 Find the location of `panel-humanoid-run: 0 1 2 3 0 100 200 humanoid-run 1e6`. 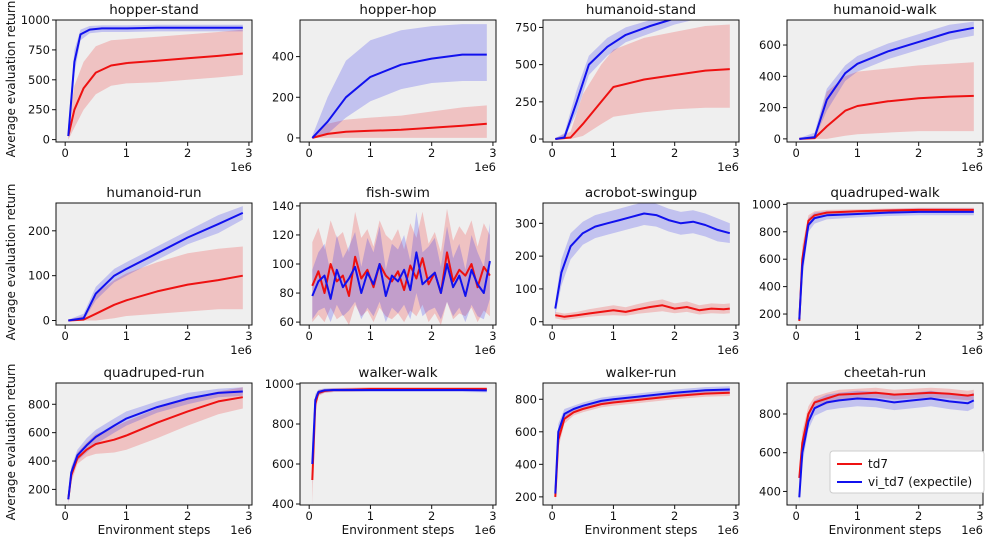

panel-humanoid-run: 0 1 2 3 0 100 200 humanoid-run 1e6 is located at coordinates (140, 271).